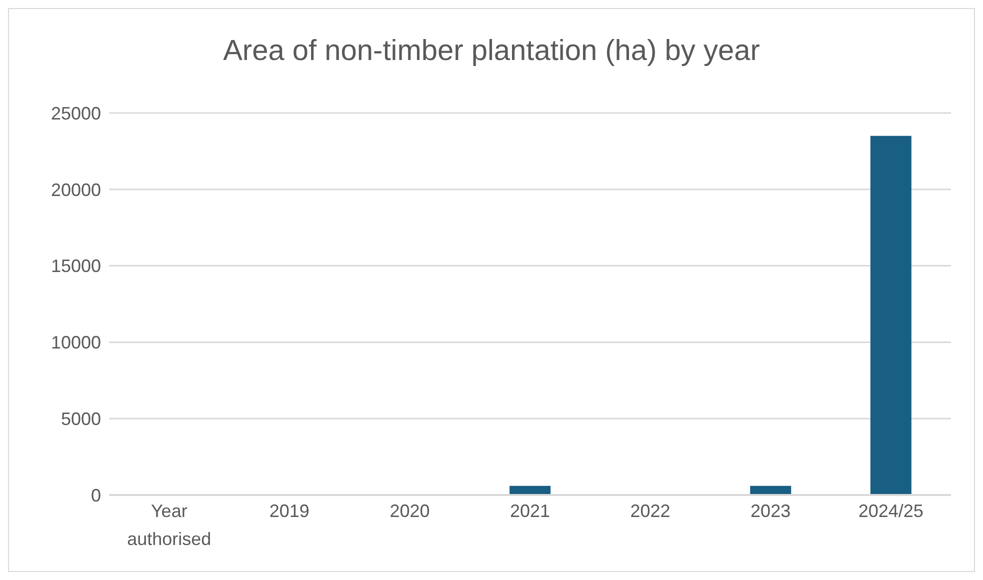 The width and height of the screenshot is (983, 580). I want to click on chart-title: Area of non-timber plantation (ha) by year, so click(491, 51).